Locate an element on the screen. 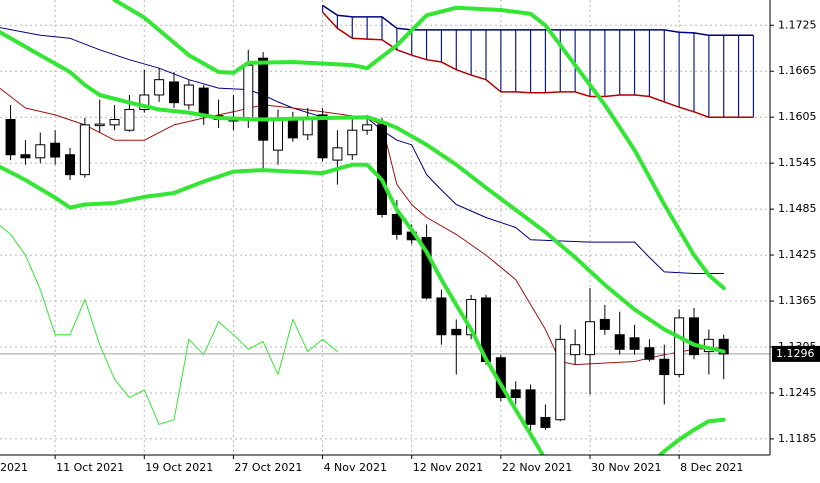  x-tick-label: 12 Nov 2021 is located at coordinates (448, 467).